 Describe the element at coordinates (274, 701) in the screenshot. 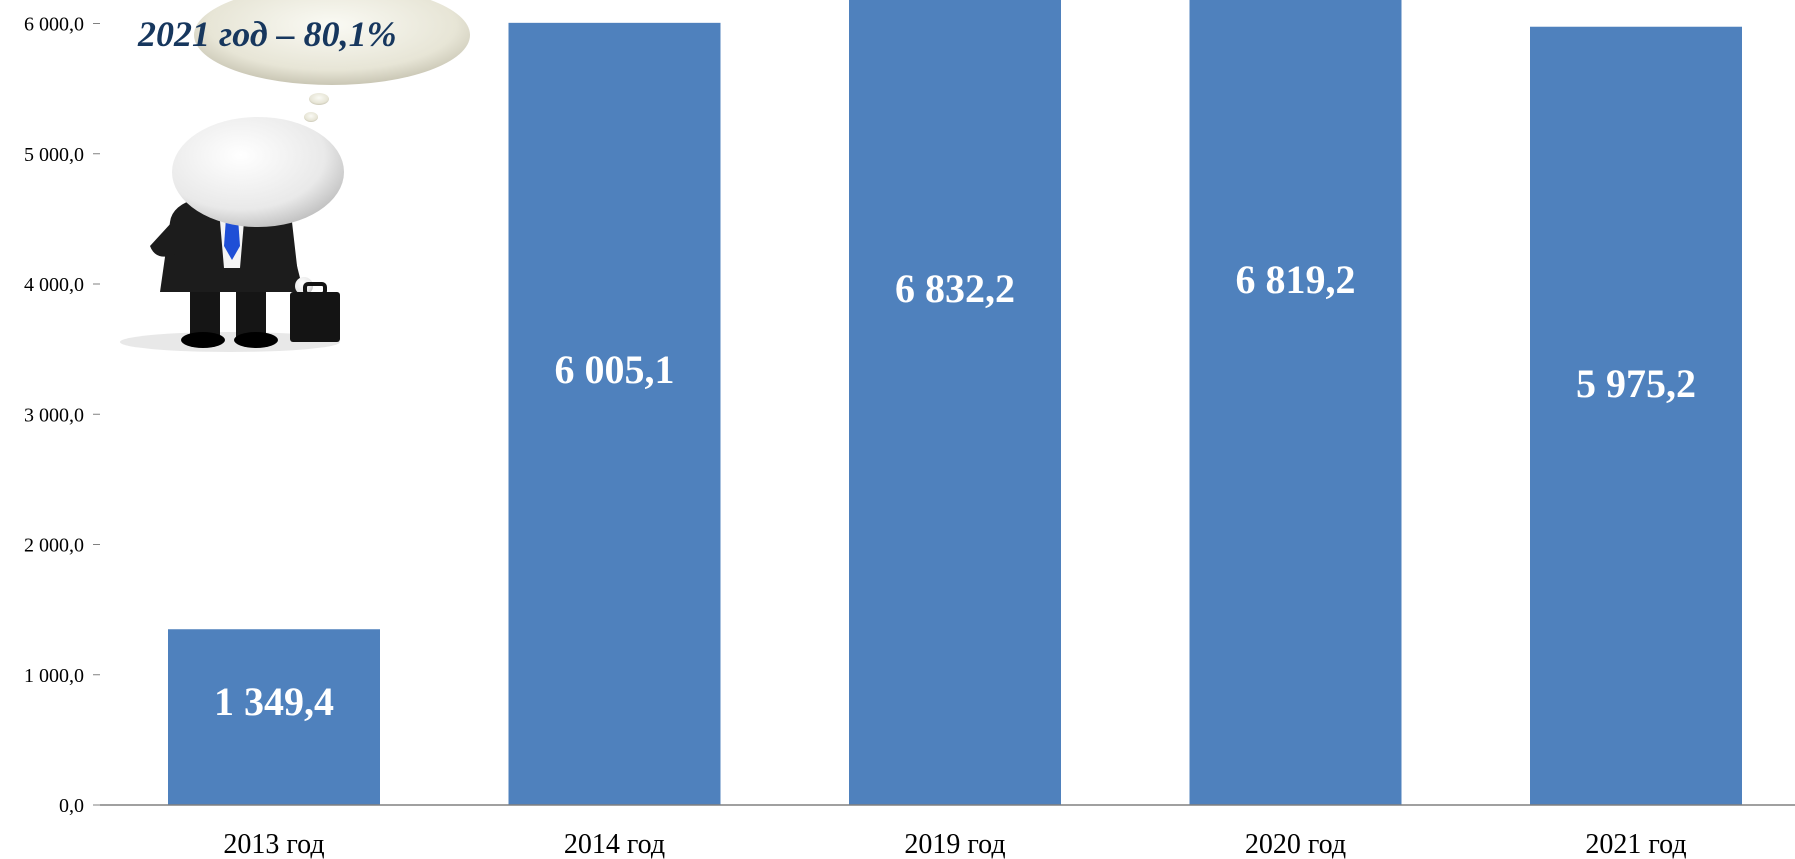

I see `bar-value-label: 1 349,4` at that location.